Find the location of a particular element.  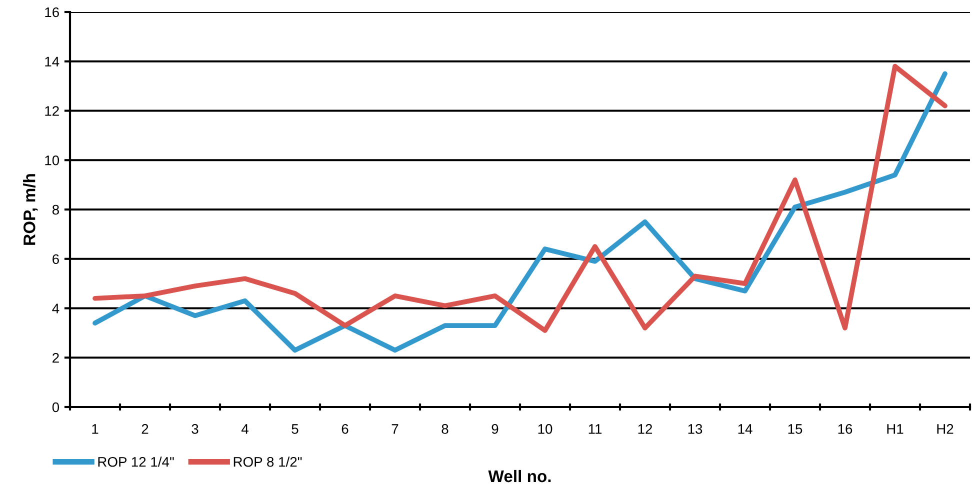

y-tick-label: 4 is located at coordinates (56, 309).